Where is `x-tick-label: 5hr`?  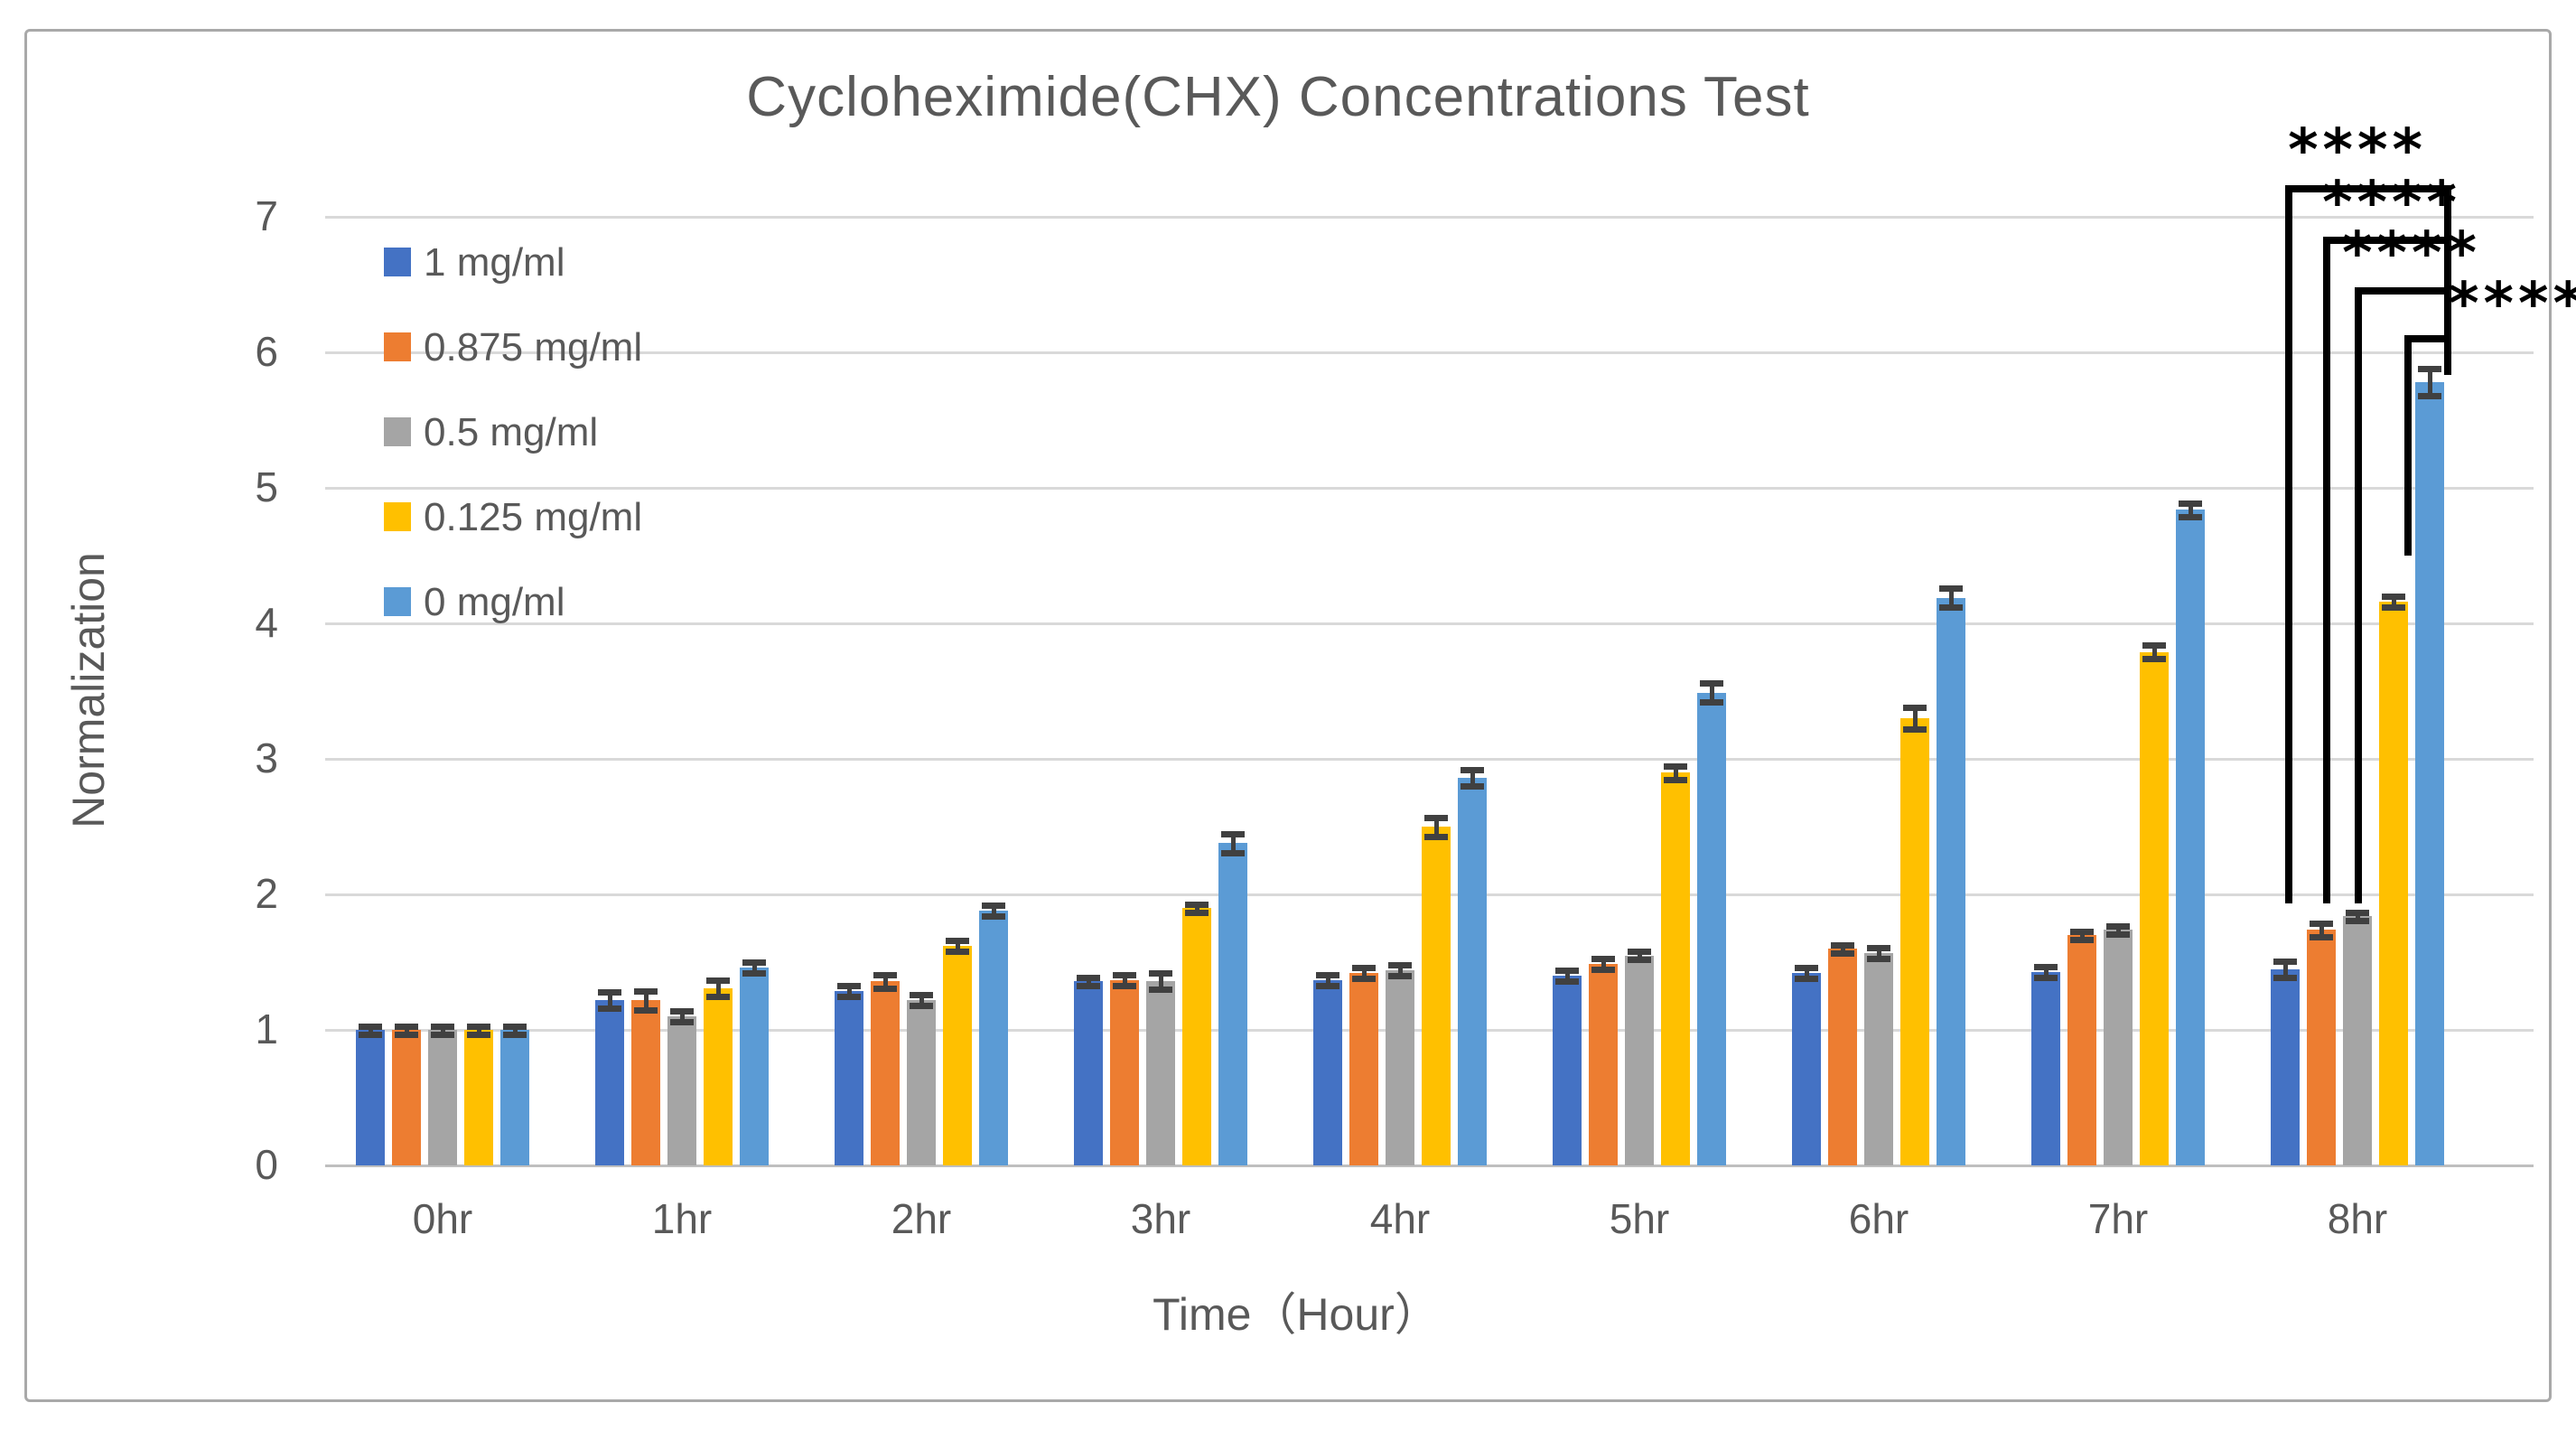
x-tick-label: 5hr is located at coordinates (1639, 1218).